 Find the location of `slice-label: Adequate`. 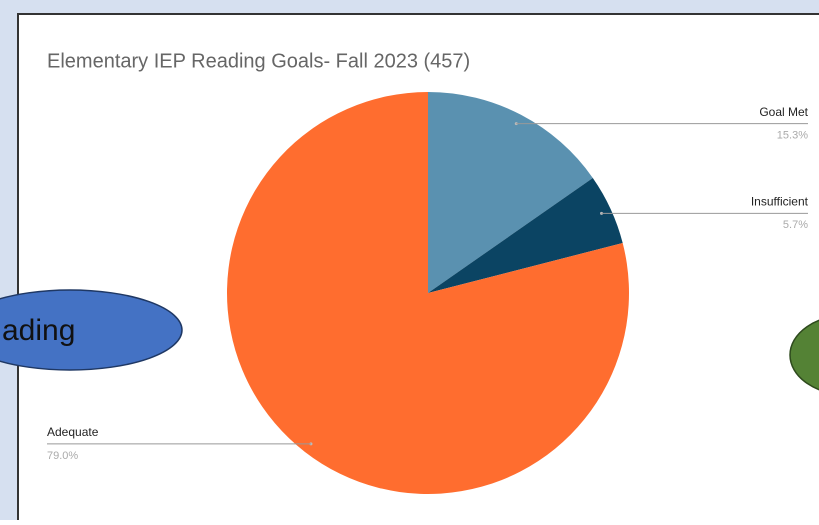

slice-label: Adequate is located at coordinates (73, 432).